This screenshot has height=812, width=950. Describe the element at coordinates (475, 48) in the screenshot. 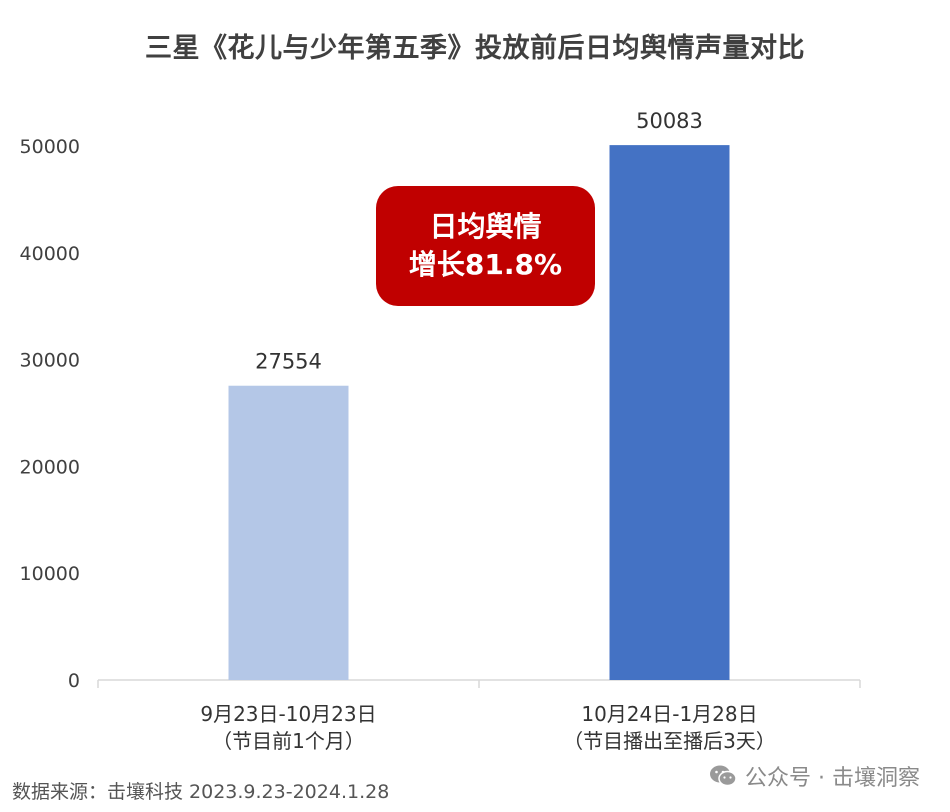

I see `chart-title: 三星《花儿与少年第五季》投放前后日均舆情声量对比` at that location.